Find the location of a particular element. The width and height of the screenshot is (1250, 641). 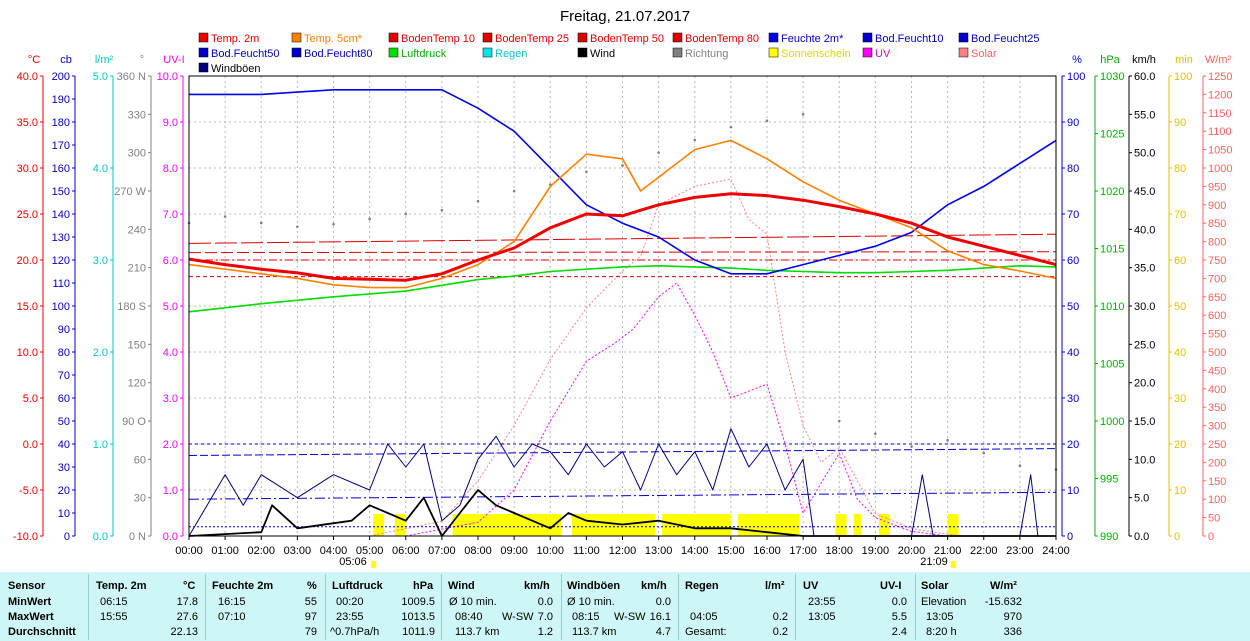

legend-label: Bod.Feucht25 is located at coordinates (1005, 39).